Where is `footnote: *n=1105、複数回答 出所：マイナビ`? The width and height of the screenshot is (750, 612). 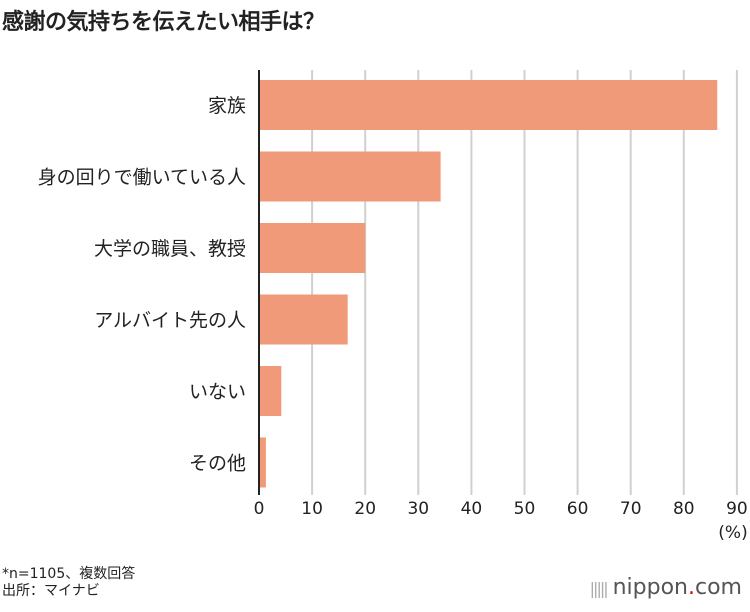
footnote: *n=1105、複数回答 出所：マイナビ is located at coordinates (68, 583).